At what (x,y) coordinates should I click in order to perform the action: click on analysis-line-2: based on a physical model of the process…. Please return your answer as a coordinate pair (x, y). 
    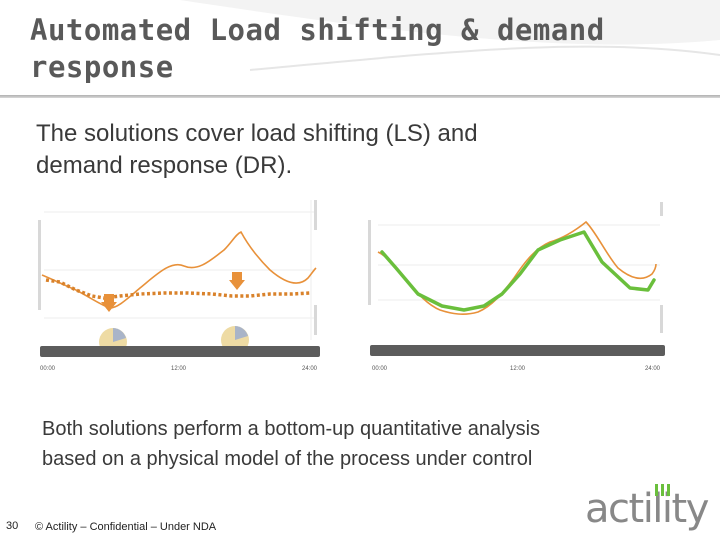
    Looking at the image, I should click on (287, 459).